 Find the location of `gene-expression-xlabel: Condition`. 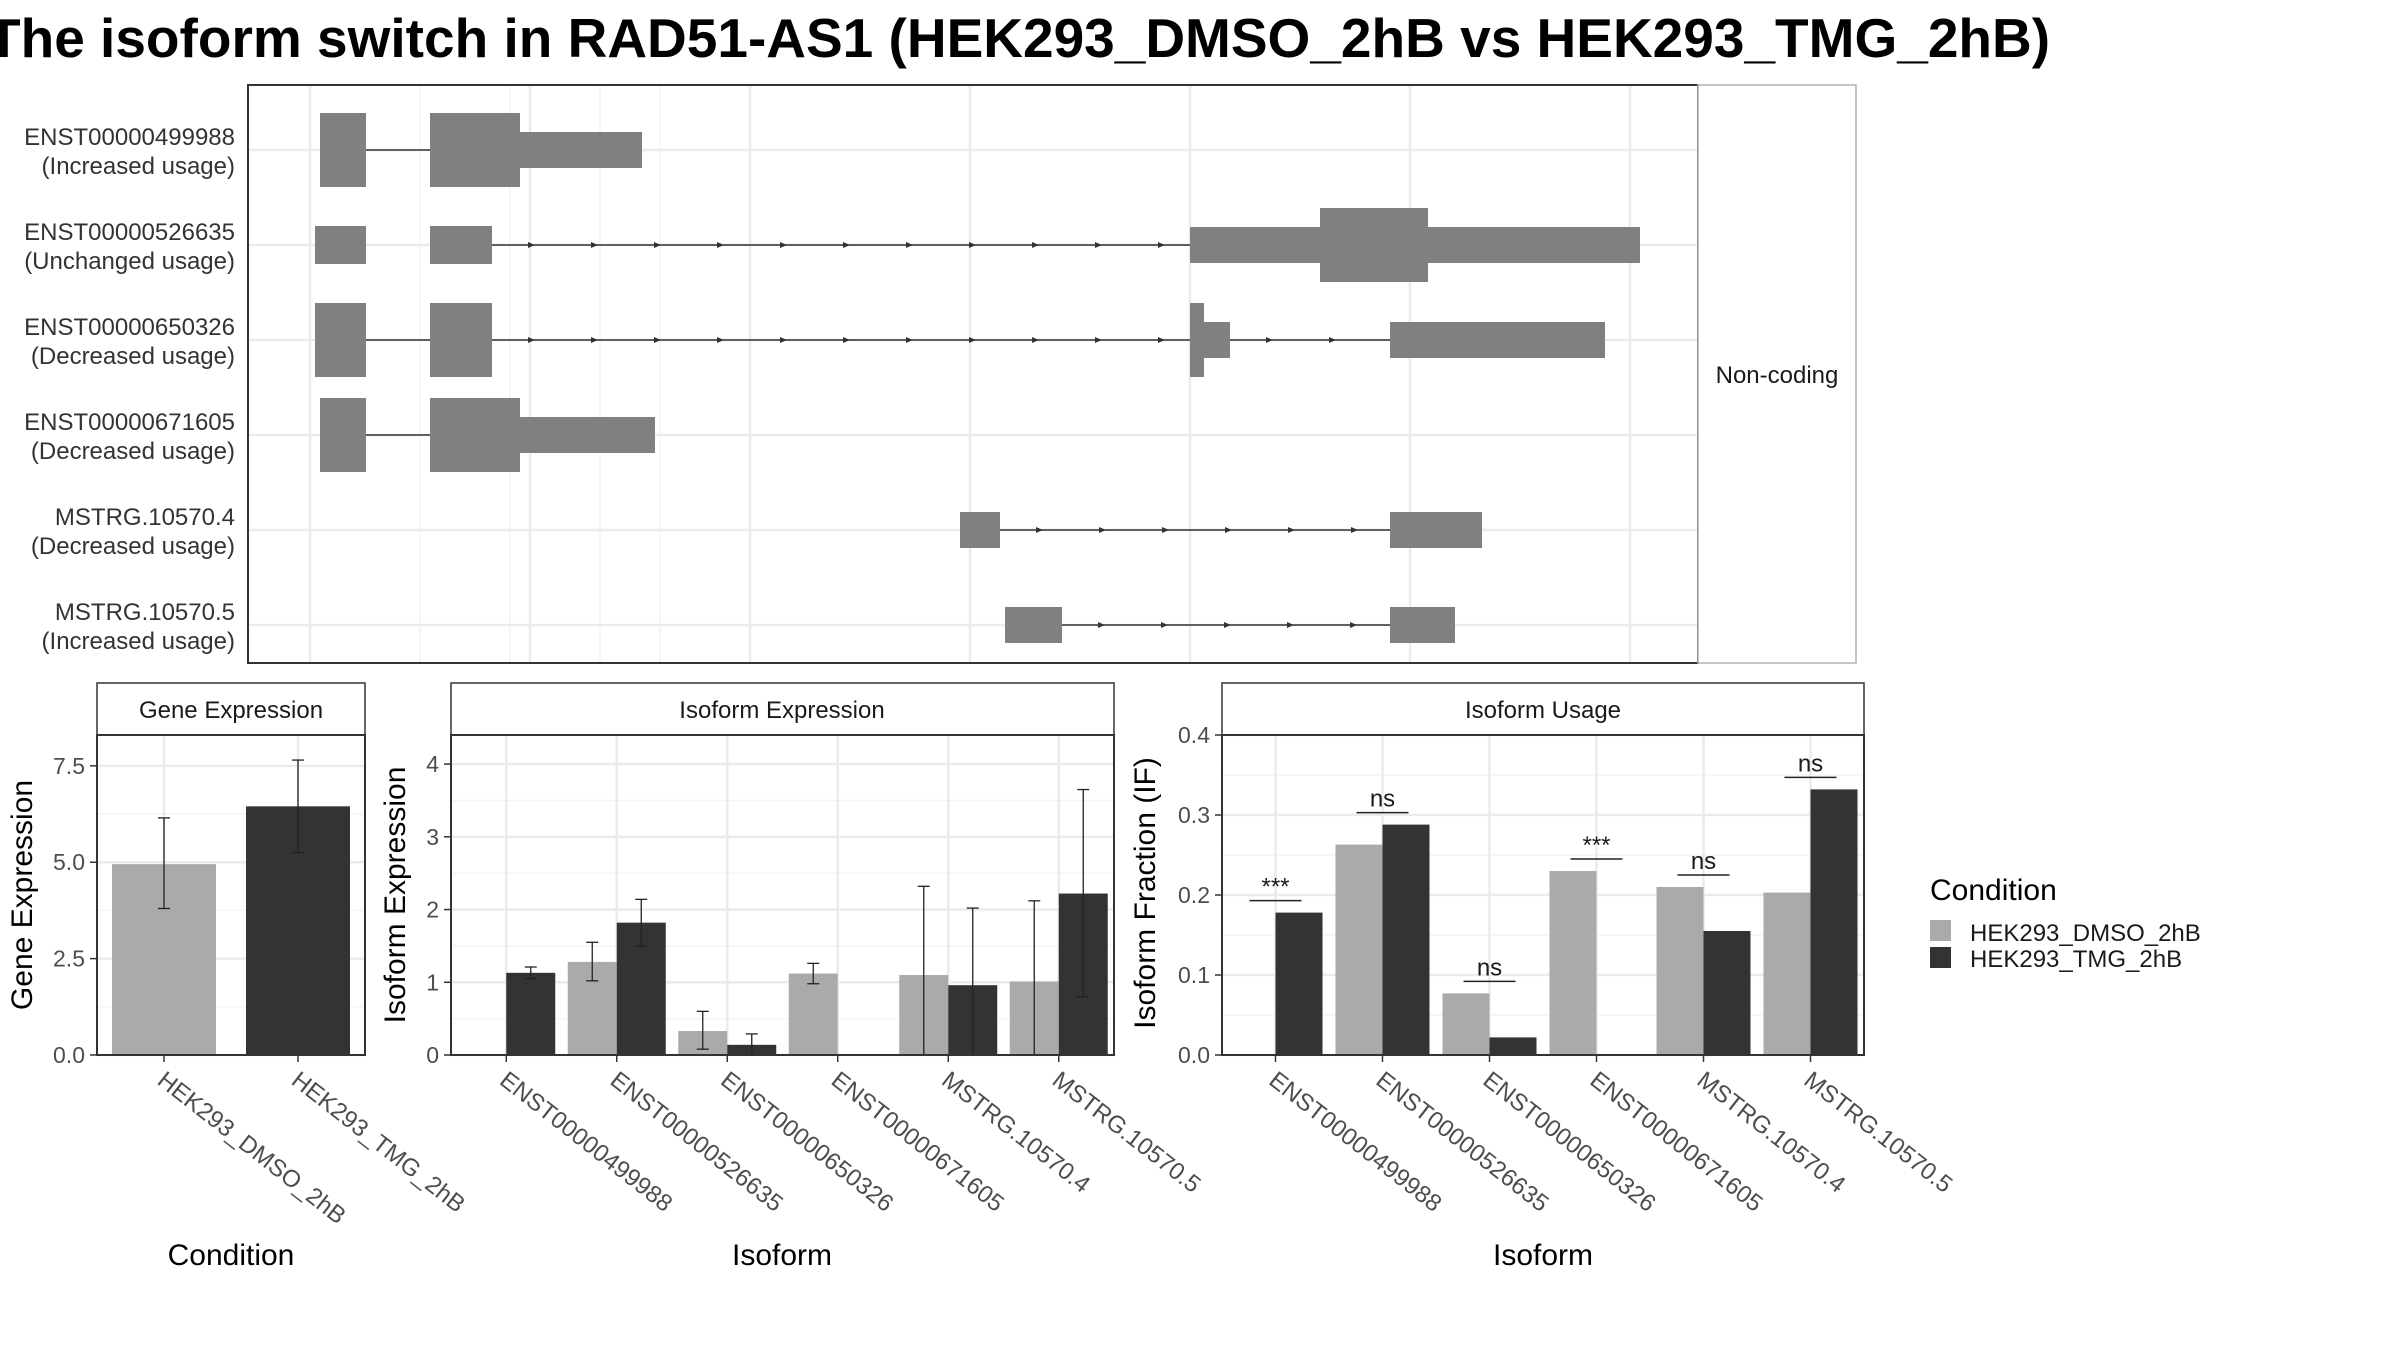

gene-expression-xlabel: Condition is located at coordinates (231, 1255).